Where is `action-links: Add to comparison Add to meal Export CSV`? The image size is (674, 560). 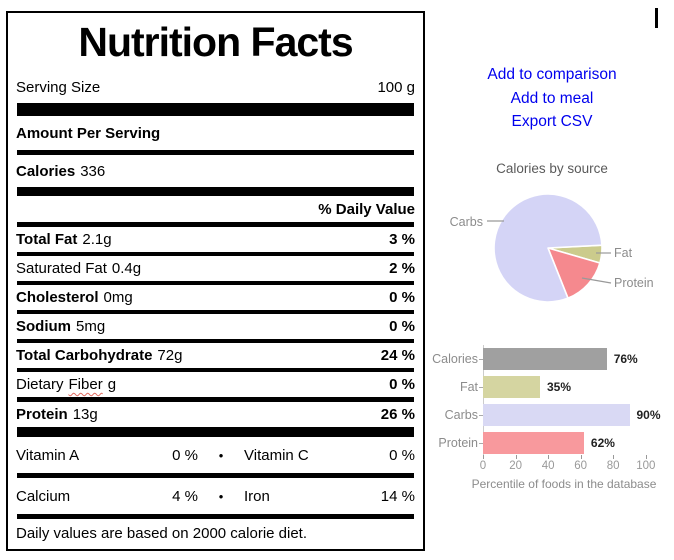
action-links: Add to comparison Add to meal Export CSV is located at coordinates (552, 98).